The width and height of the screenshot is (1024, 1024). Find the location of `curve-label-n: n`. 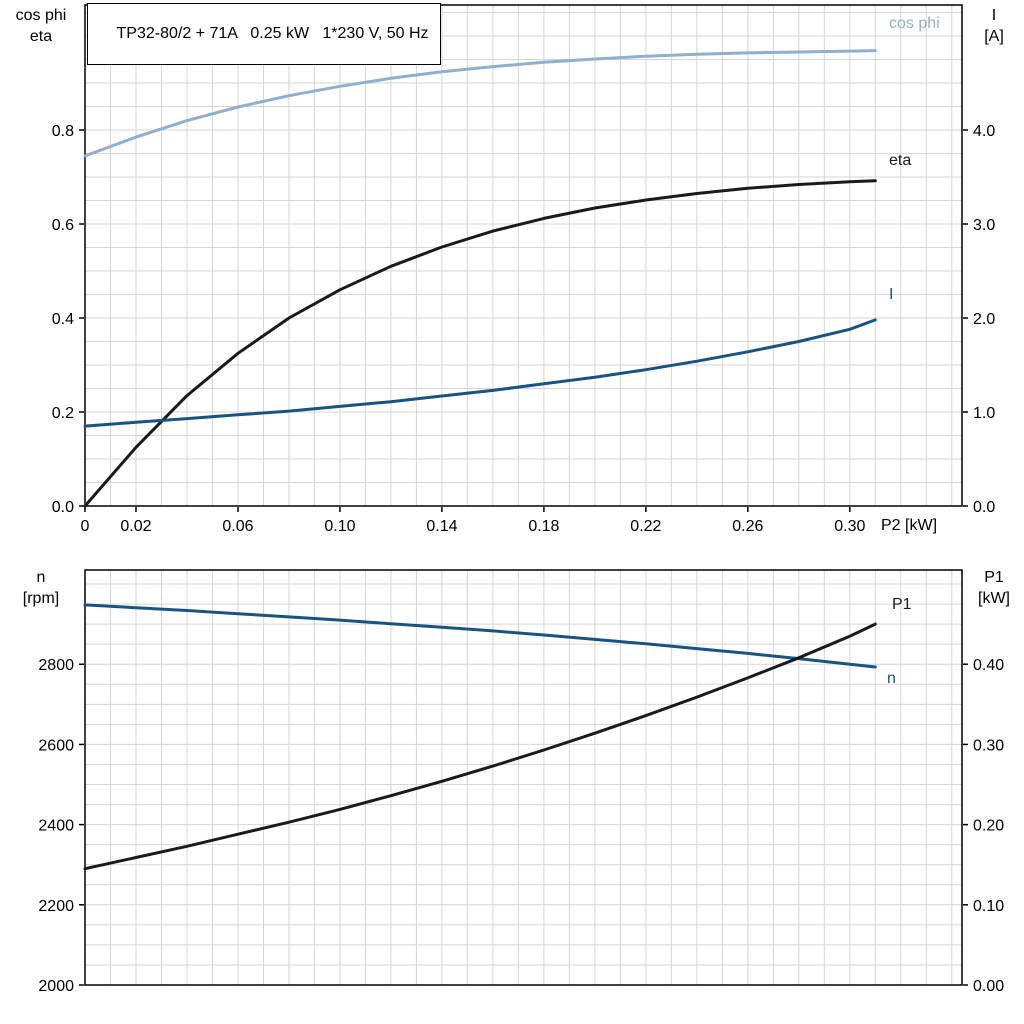

curve-label-n: n is located at coordinates (891, 678).